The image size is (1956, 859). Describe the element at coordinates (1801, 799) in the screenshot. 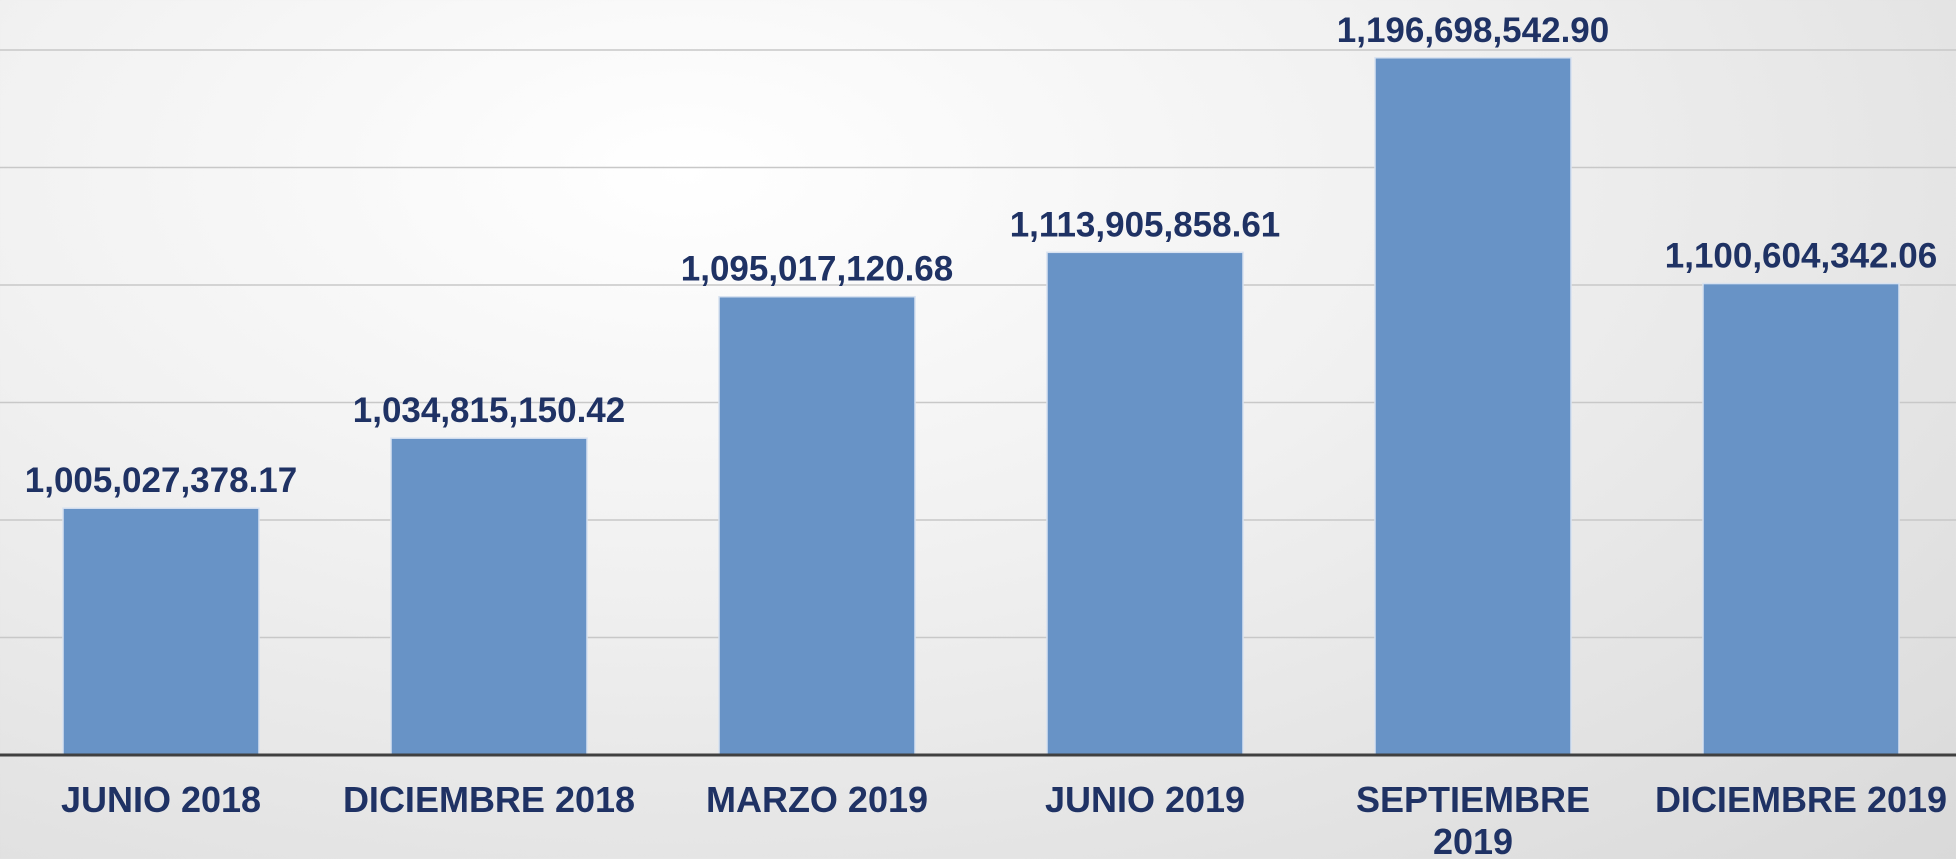

I see `x-tick-label: DICIEMBRE 2019` at that location.